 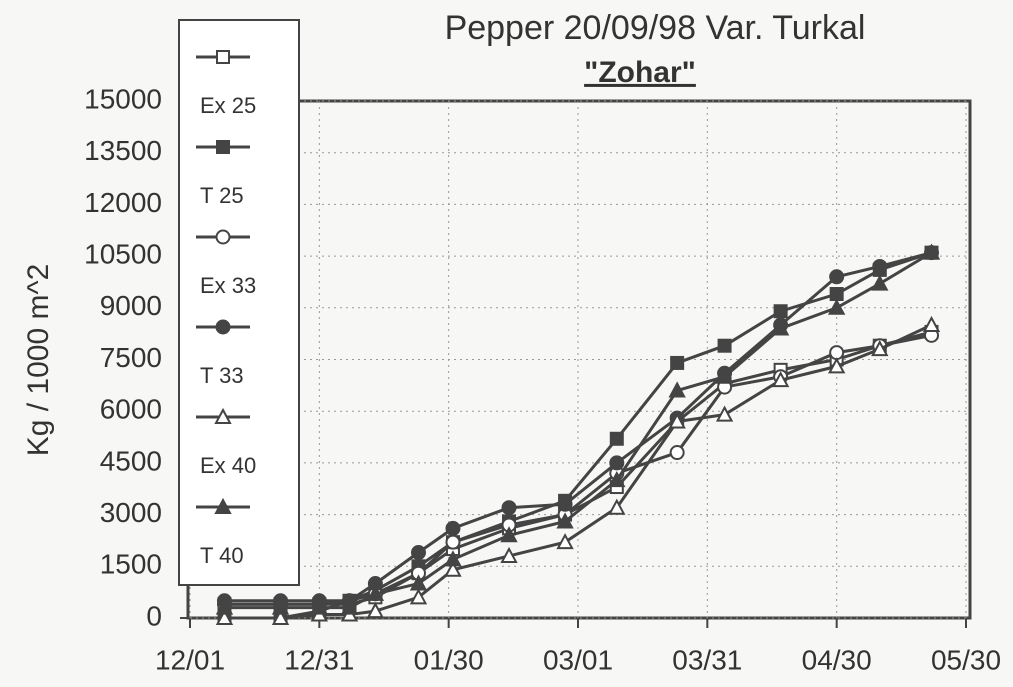 I want to click on x-tick-label: 12/31, so click(x=319, y=659).